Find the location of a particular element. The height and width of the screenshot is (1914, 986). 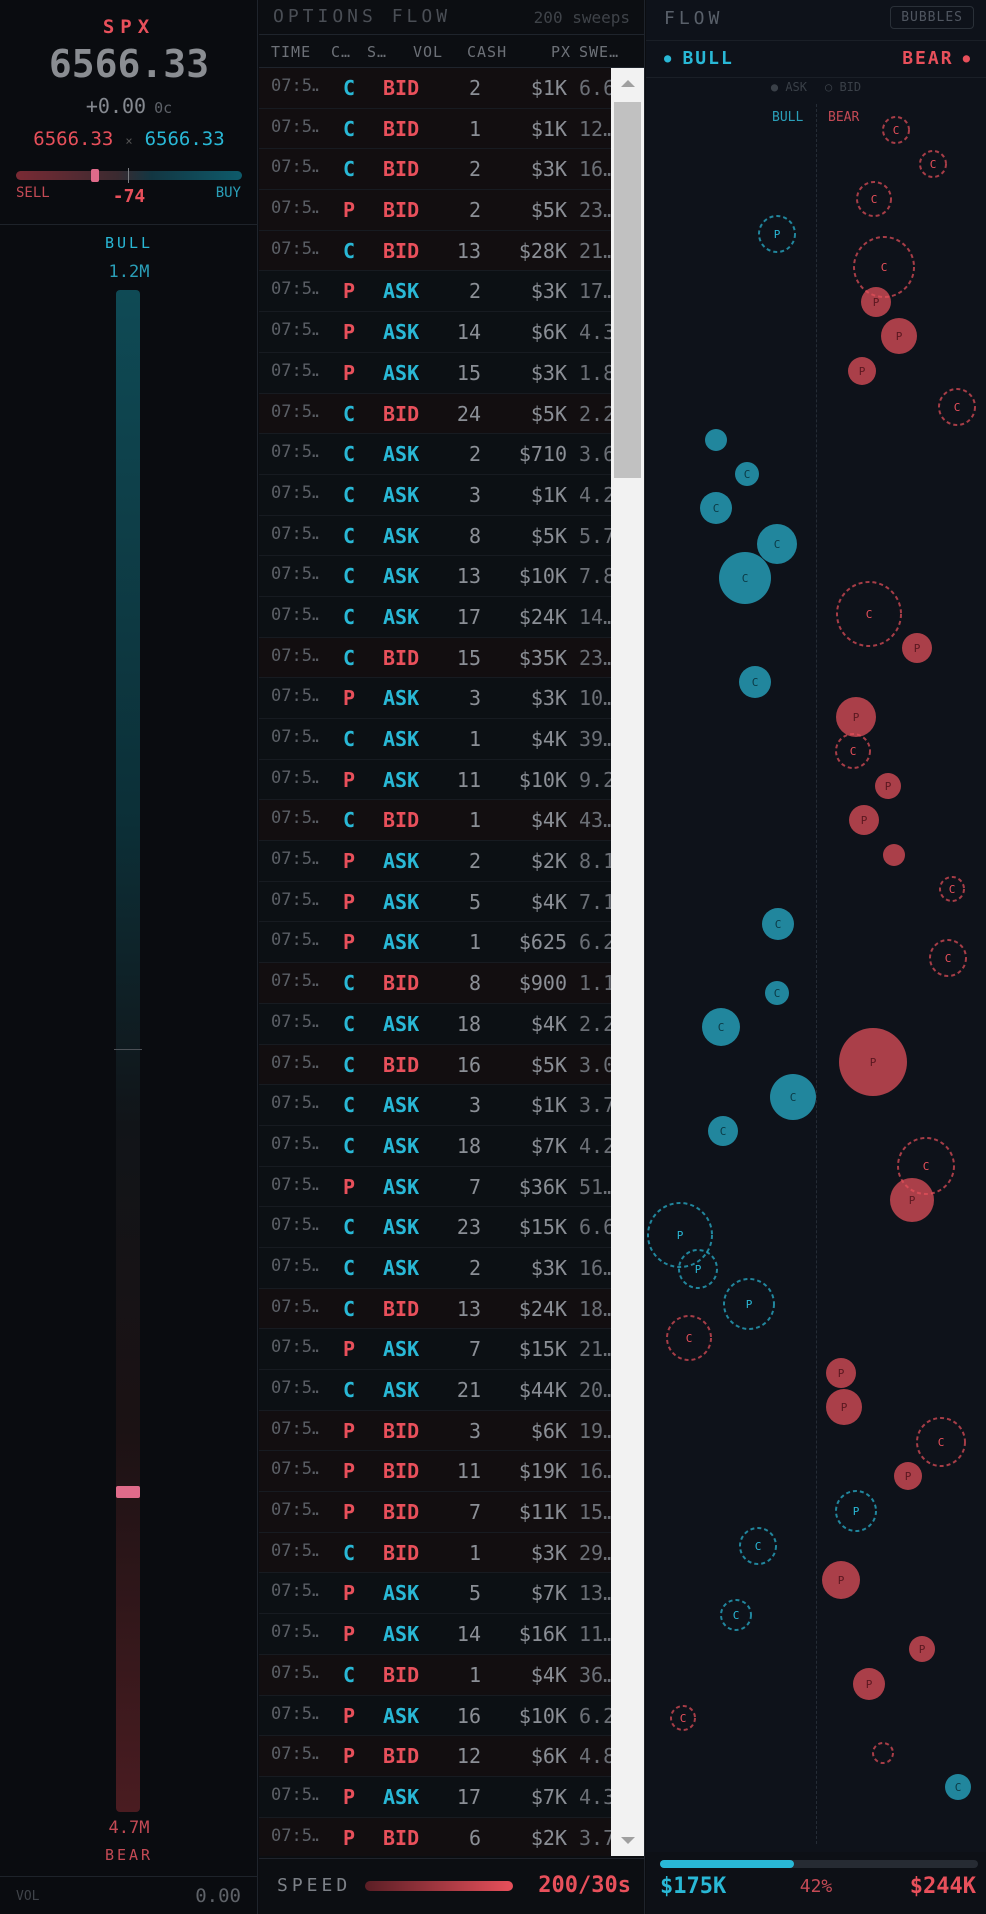

flow-row: 07:5… C ASK 3 $1K 4.2 is located at coordinates (435, 495).